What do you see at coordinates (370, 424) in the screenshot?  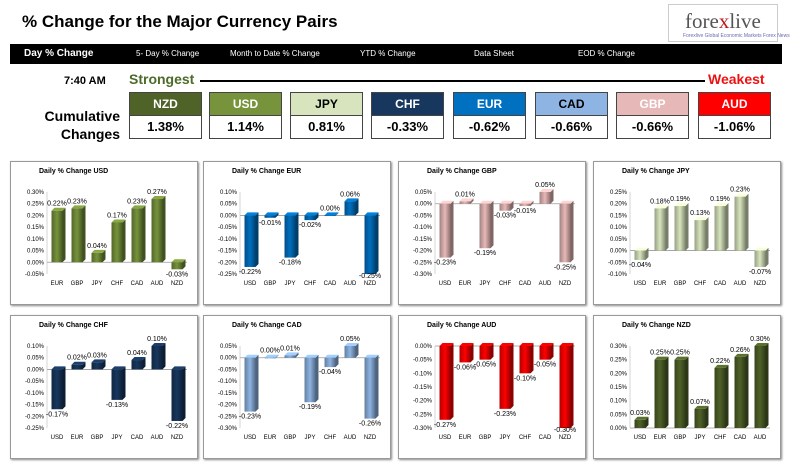 I see `data-label: -0.26%` at bounding box center [370, 424].